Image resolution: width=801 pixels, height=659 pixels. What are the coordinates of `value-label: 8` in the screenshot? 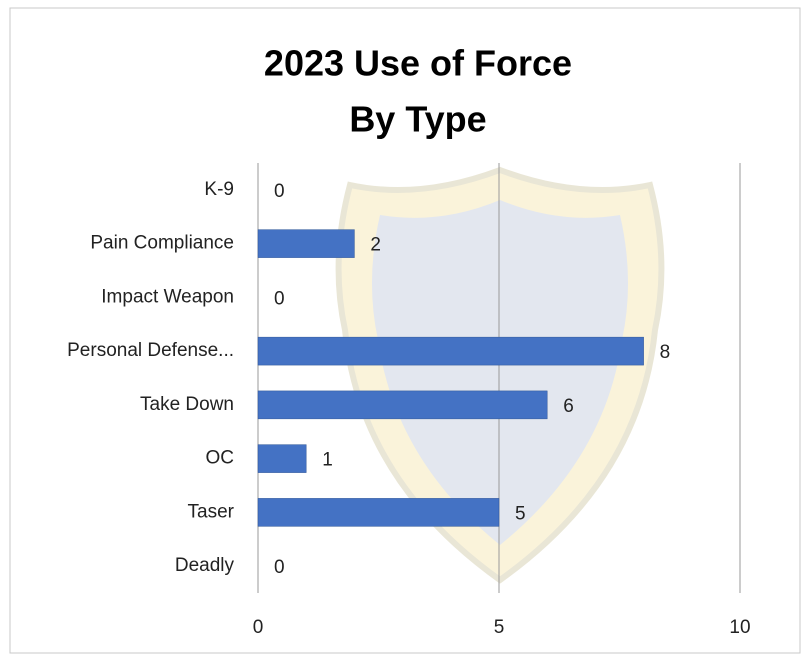 It's located at (665, 352).